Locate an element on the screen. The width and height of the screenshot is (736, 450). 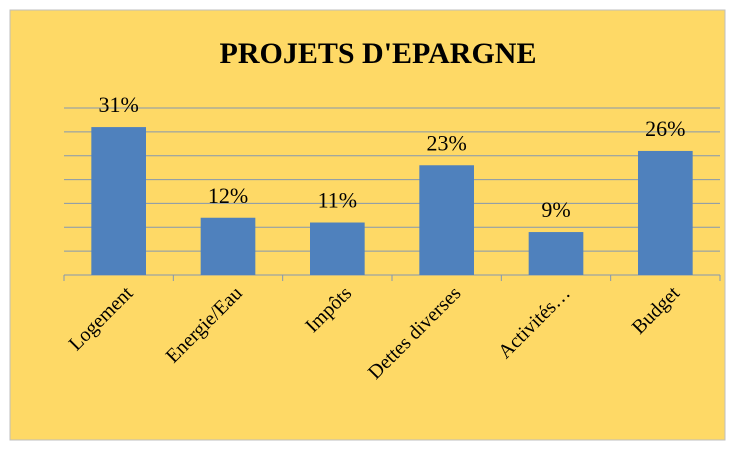
data-label: 26% is located at coordinates (665, 128).